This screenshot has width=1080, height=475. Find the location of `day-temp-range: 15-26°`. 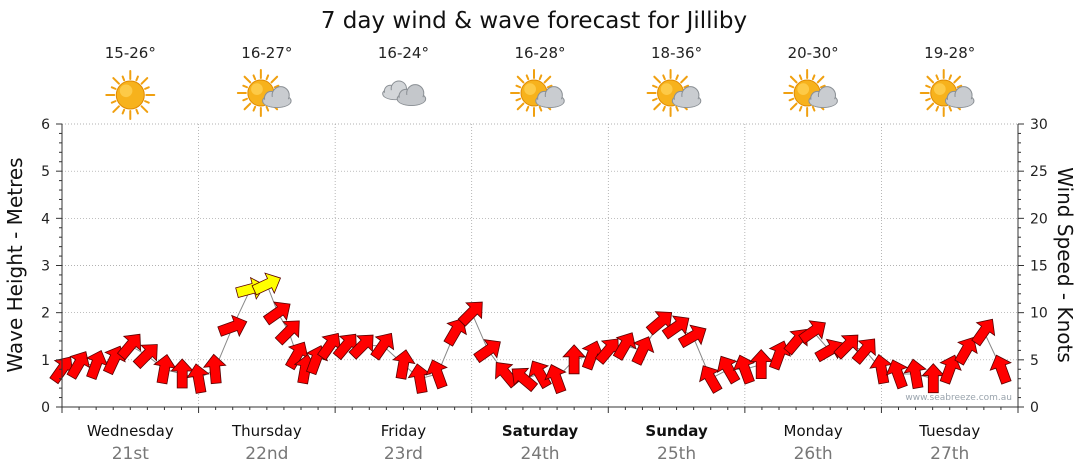

day-temp-range: 15-26° is located at coordinates (130, 53).